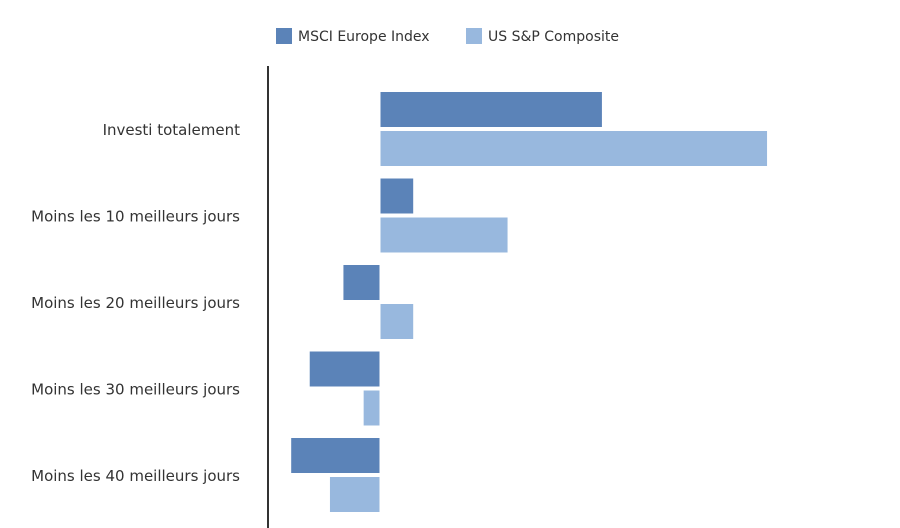  I want to click on category-label-4: Moins les 30 meilleurs jours, so click(135, 390).